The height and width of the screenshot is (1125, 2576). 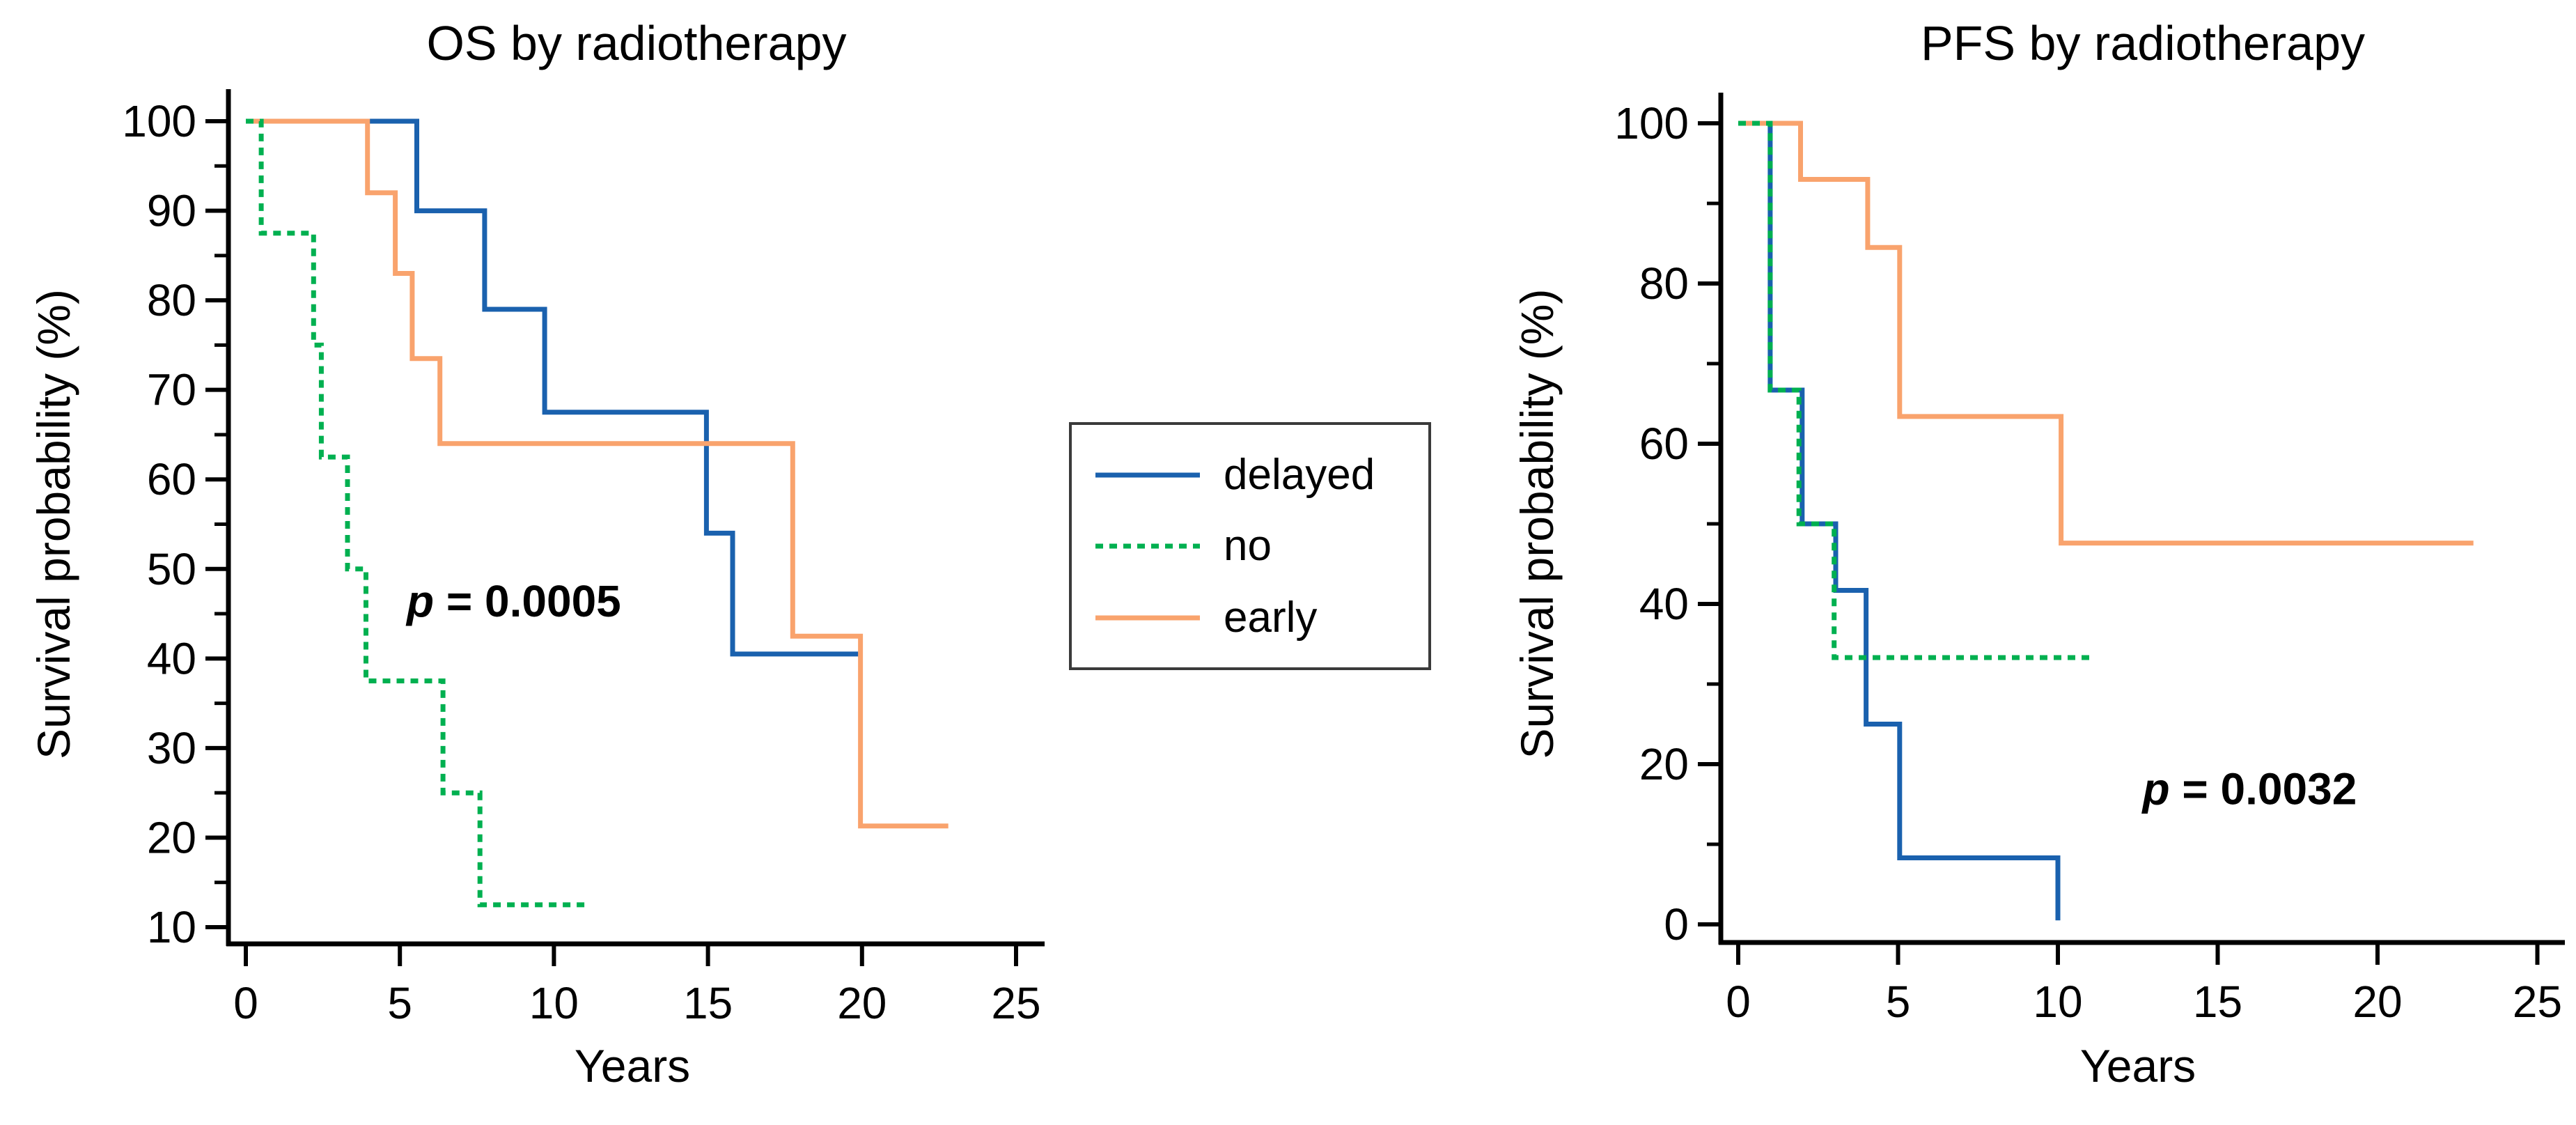 I want to click on legend-box: delayed no early, so click(x=1250, y=546).